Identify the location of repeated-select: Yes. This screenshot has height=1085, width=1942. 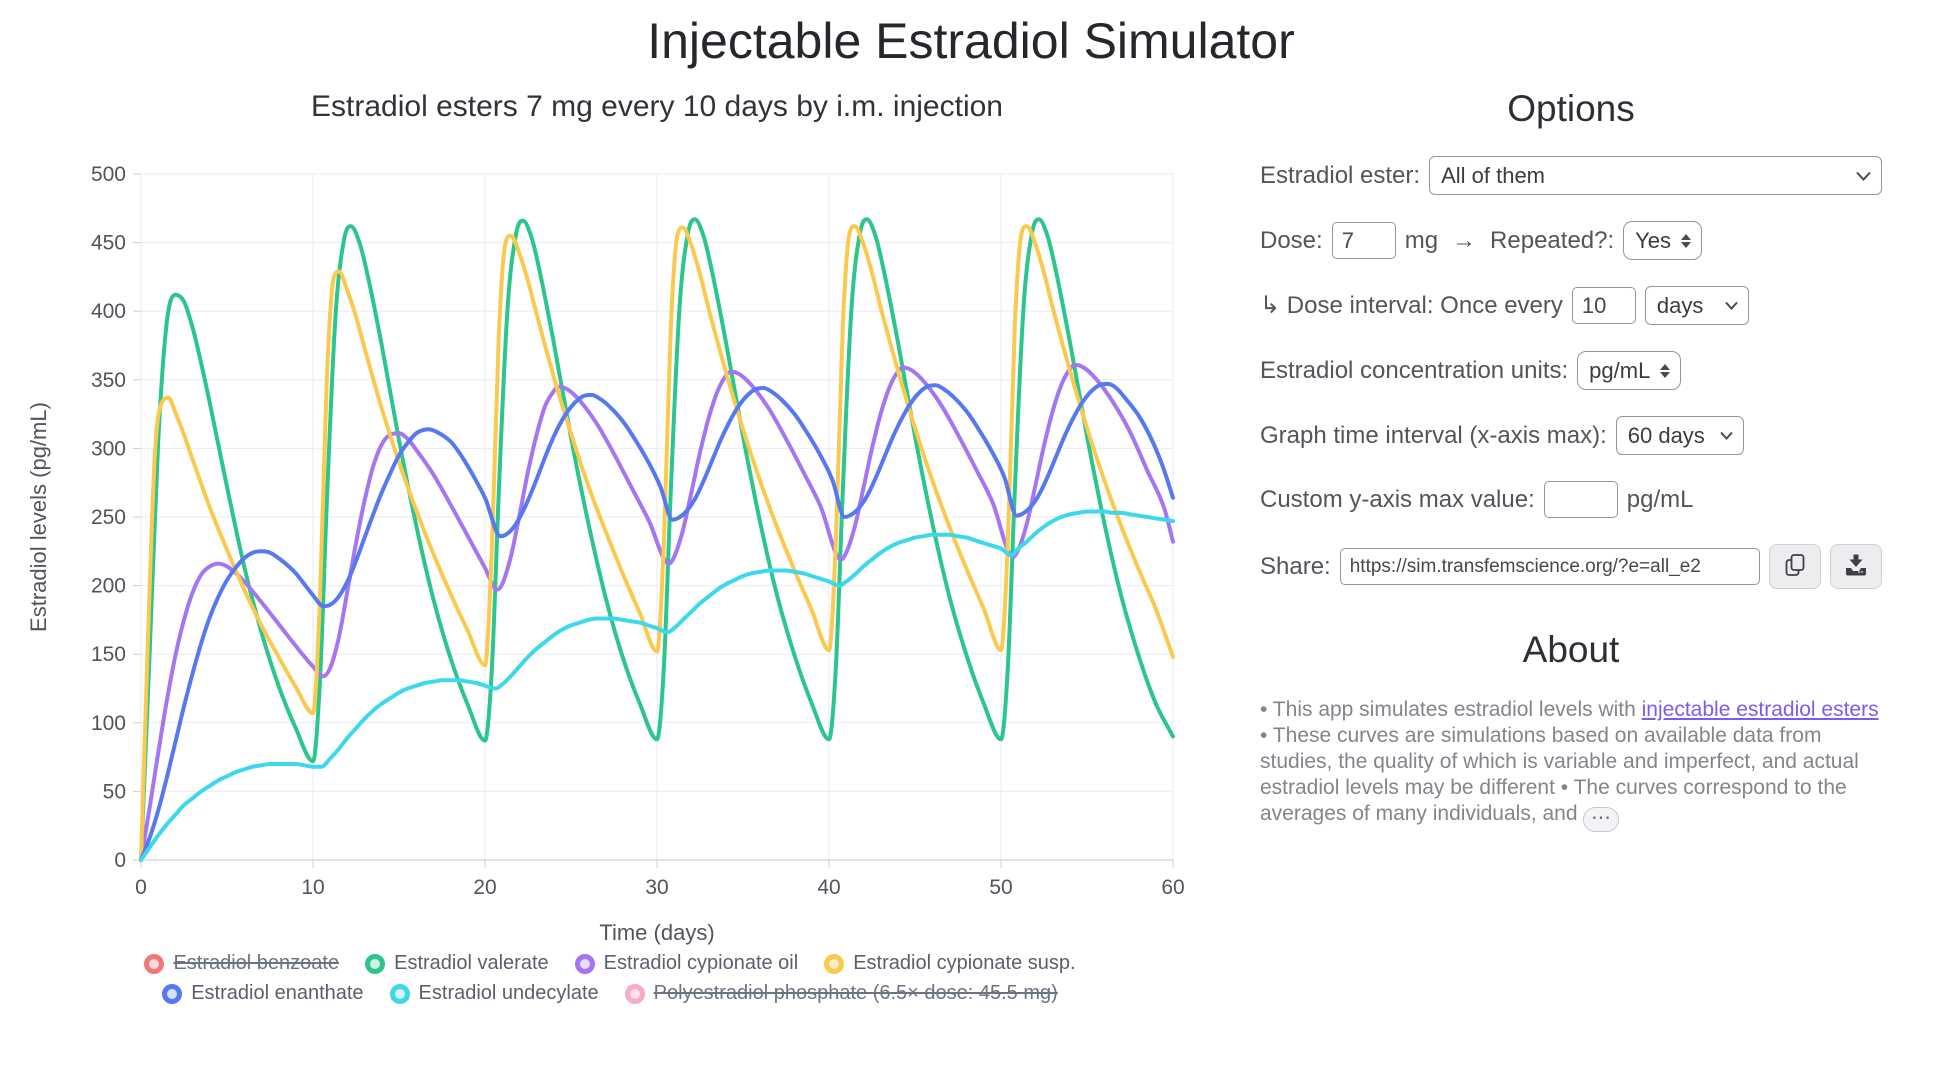
(1663, 240).